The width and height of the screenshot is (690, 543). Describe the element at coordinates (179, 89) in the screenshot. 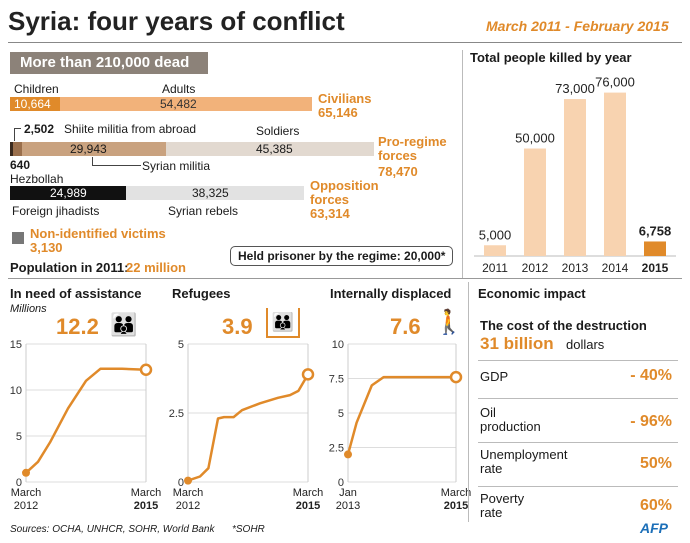

I see `adults-label: Adults` at that location.